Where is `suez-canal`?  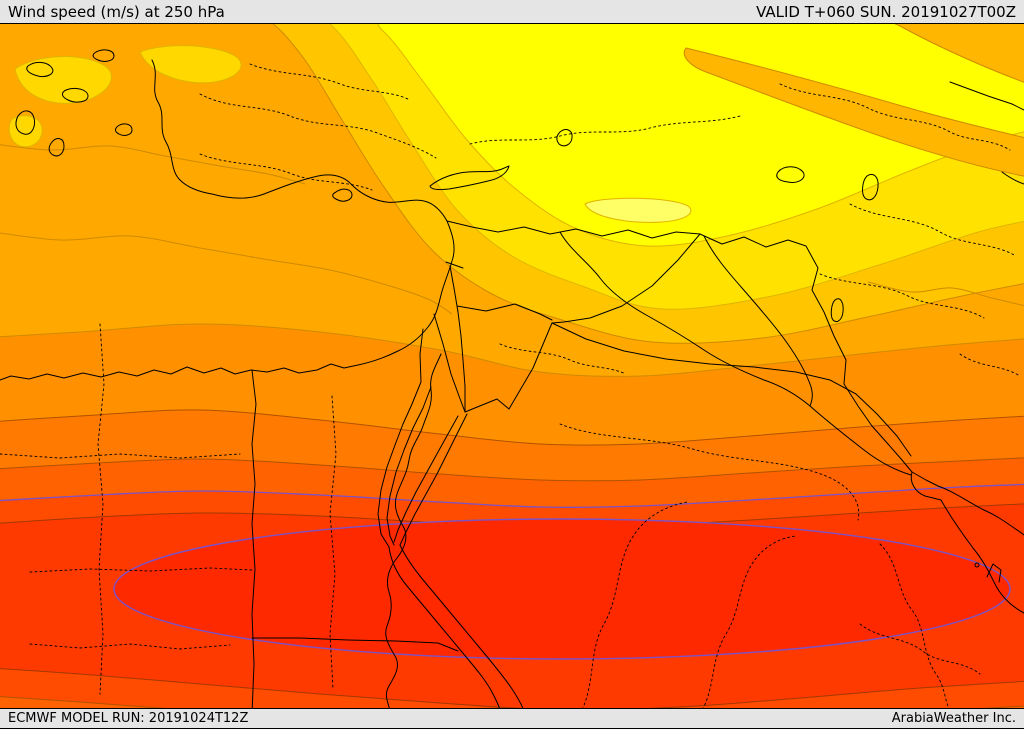
suez-canal is located at coordinates (421, 355).